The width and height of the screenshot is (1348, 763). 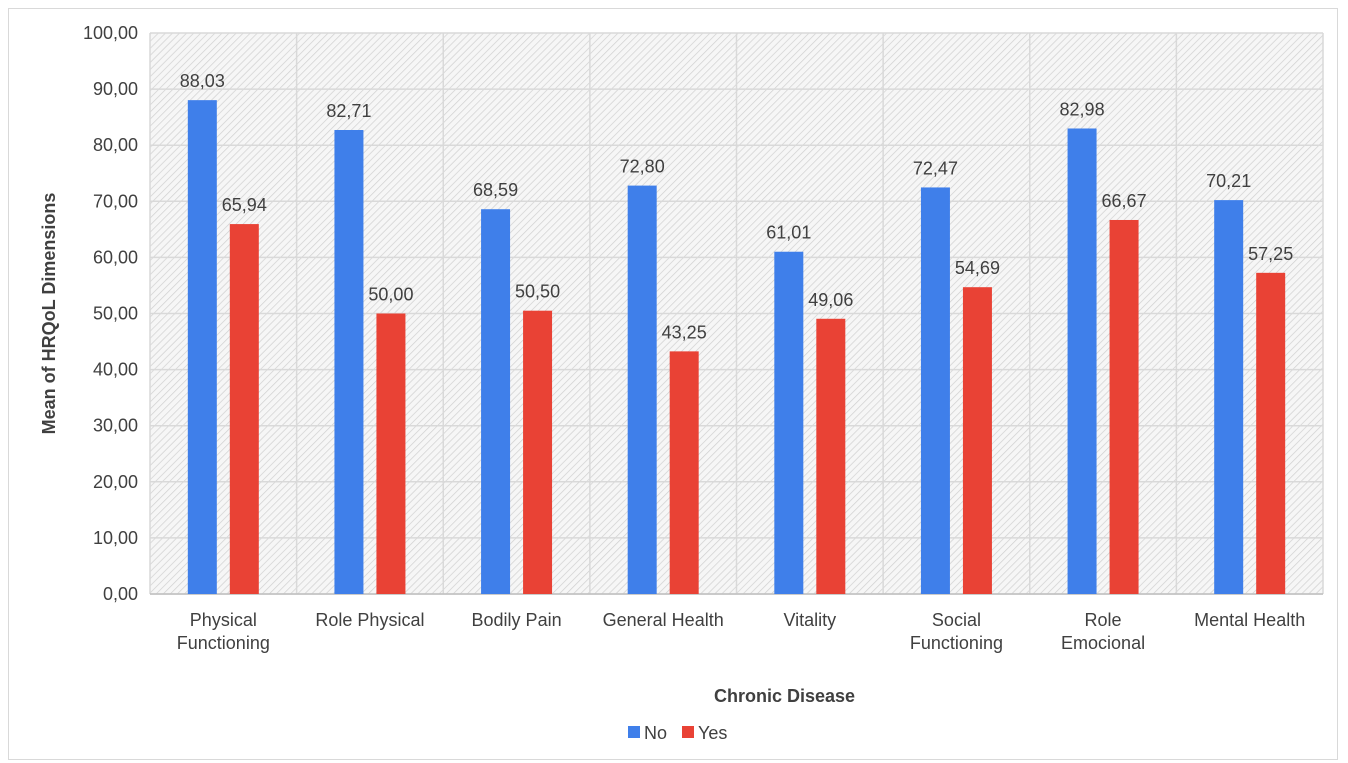 What do you see at coordinates (1082, 109) in the screenshot?
I see `data-label: 82,98` at bounding box center [1082, 109].